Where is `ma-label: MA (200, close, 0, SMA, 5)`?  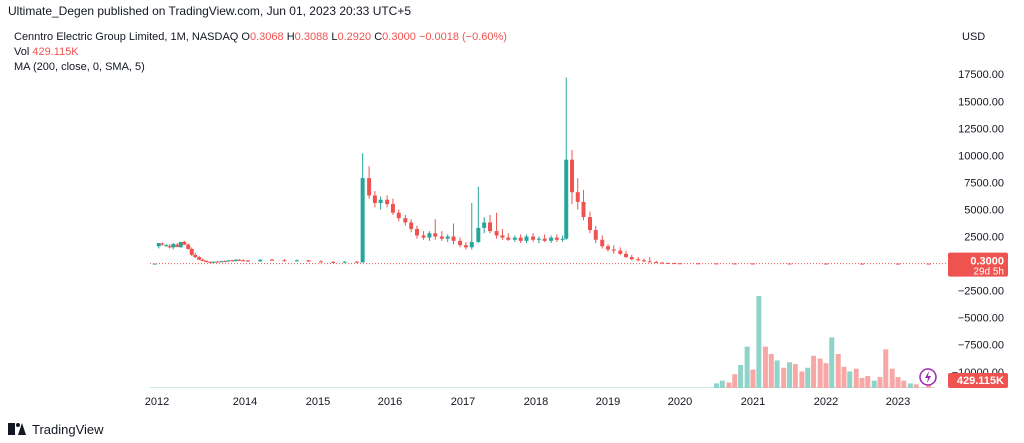
ma-label: MA (200, close, 0, SMA, 5) is located at coordinates (79, 67).